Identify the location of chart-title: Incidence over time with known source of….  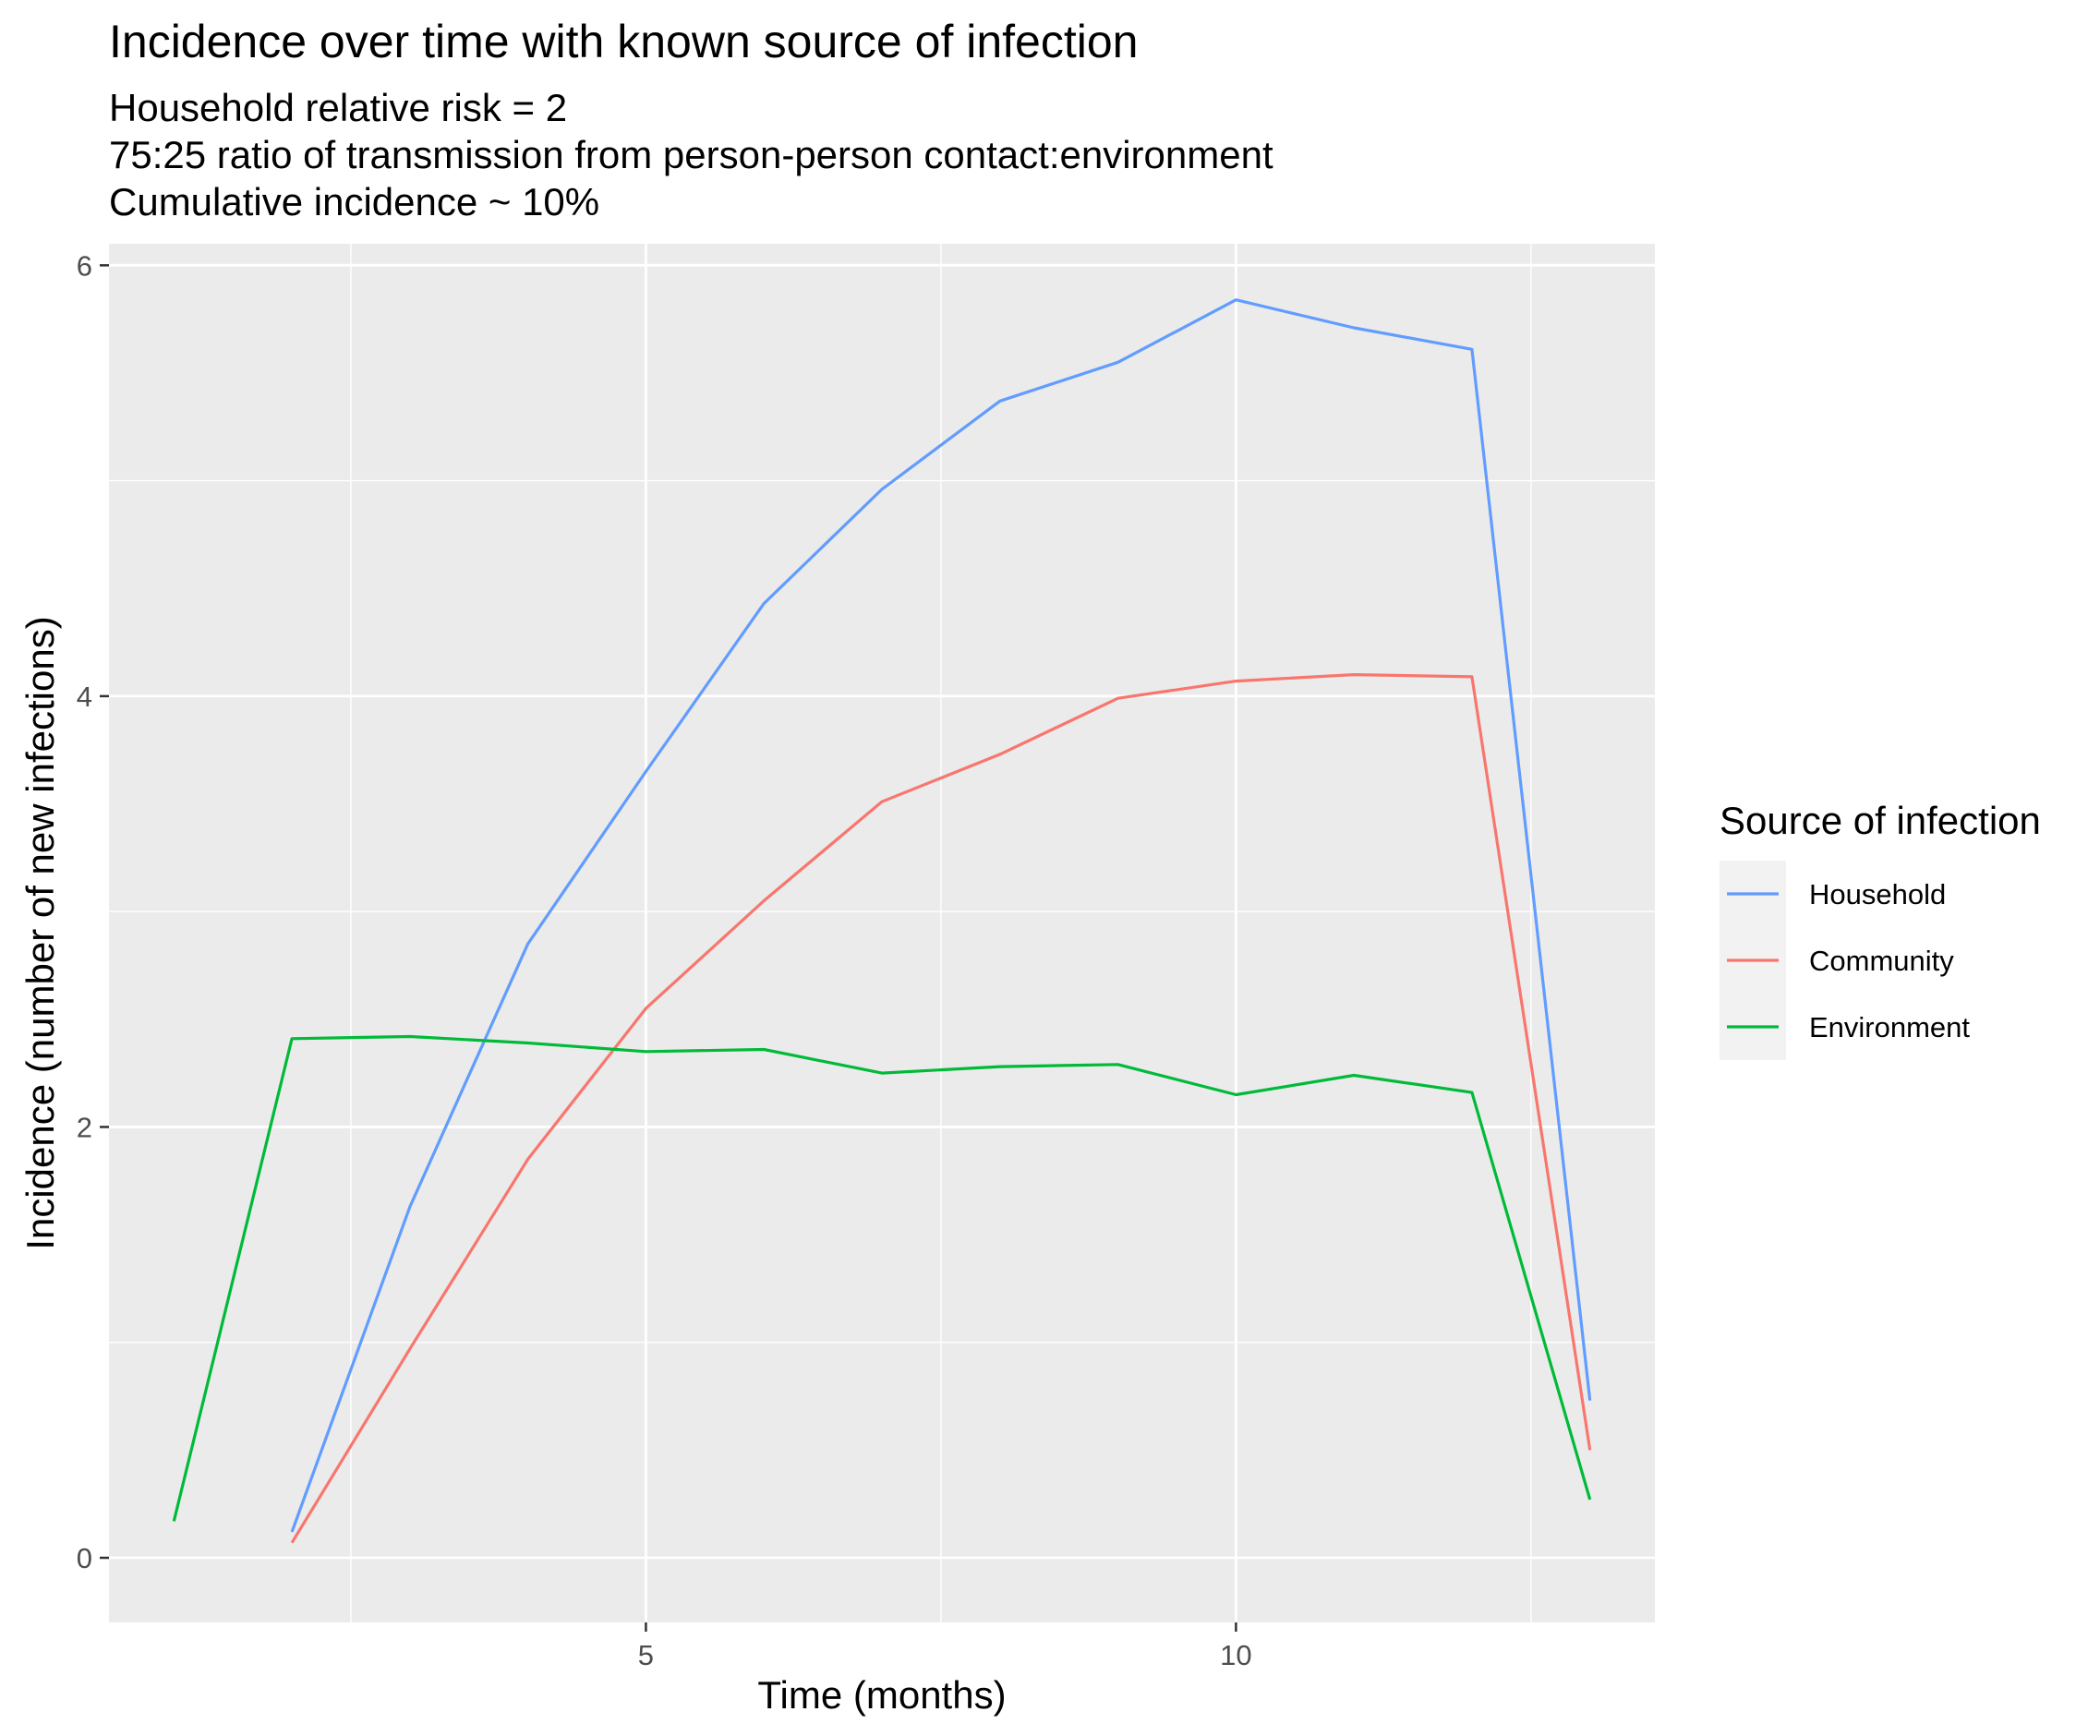
(623, 41).